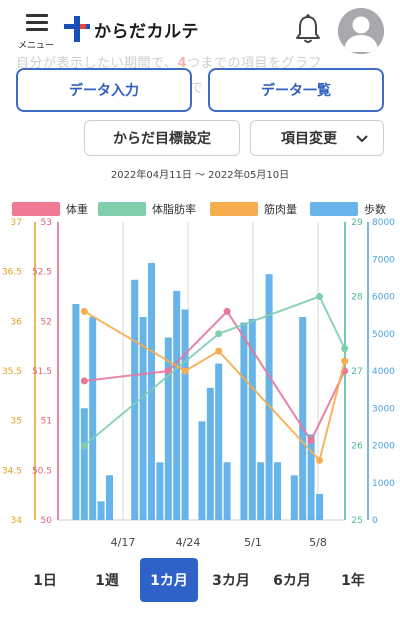  I want to click on logo-cross-icon, so click(77, 29).